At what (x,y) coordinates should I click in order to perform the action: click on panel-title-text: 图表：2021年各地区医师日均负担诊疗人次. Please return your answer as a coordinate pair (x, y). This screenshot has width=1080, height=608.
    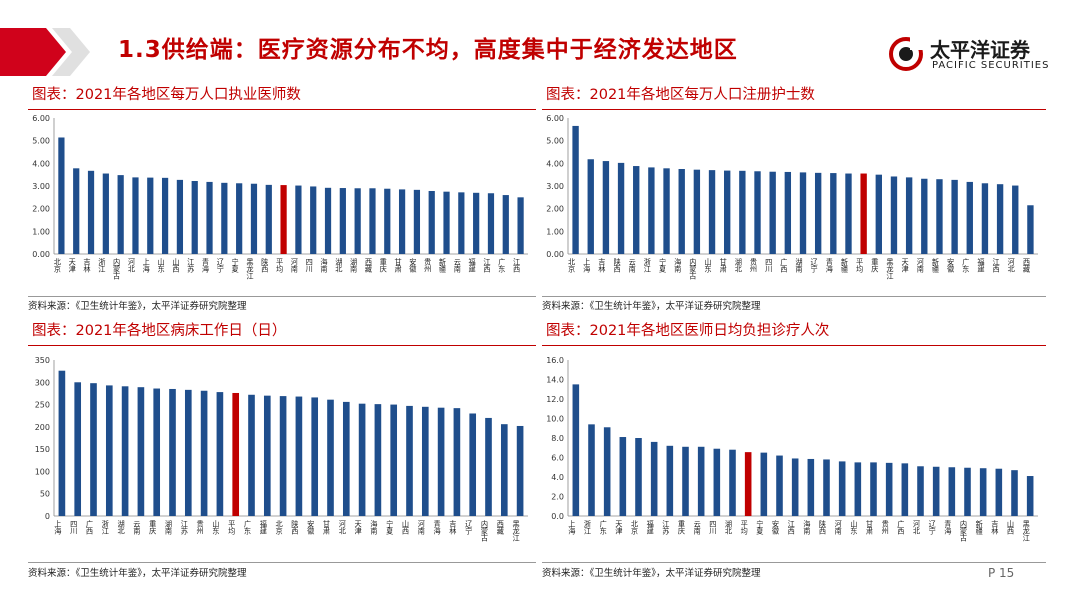
    Looking at the image, I should click on (688, 331).